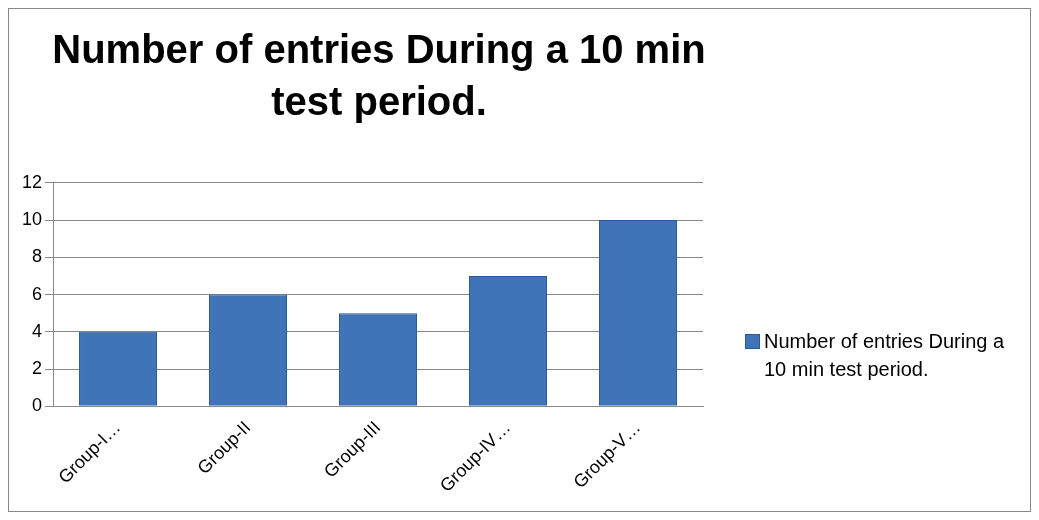  Describe the element at coordinates (379, 75) in the screenshot. I see `chart-title: Number of entries During a 10 min test period.` at that location.